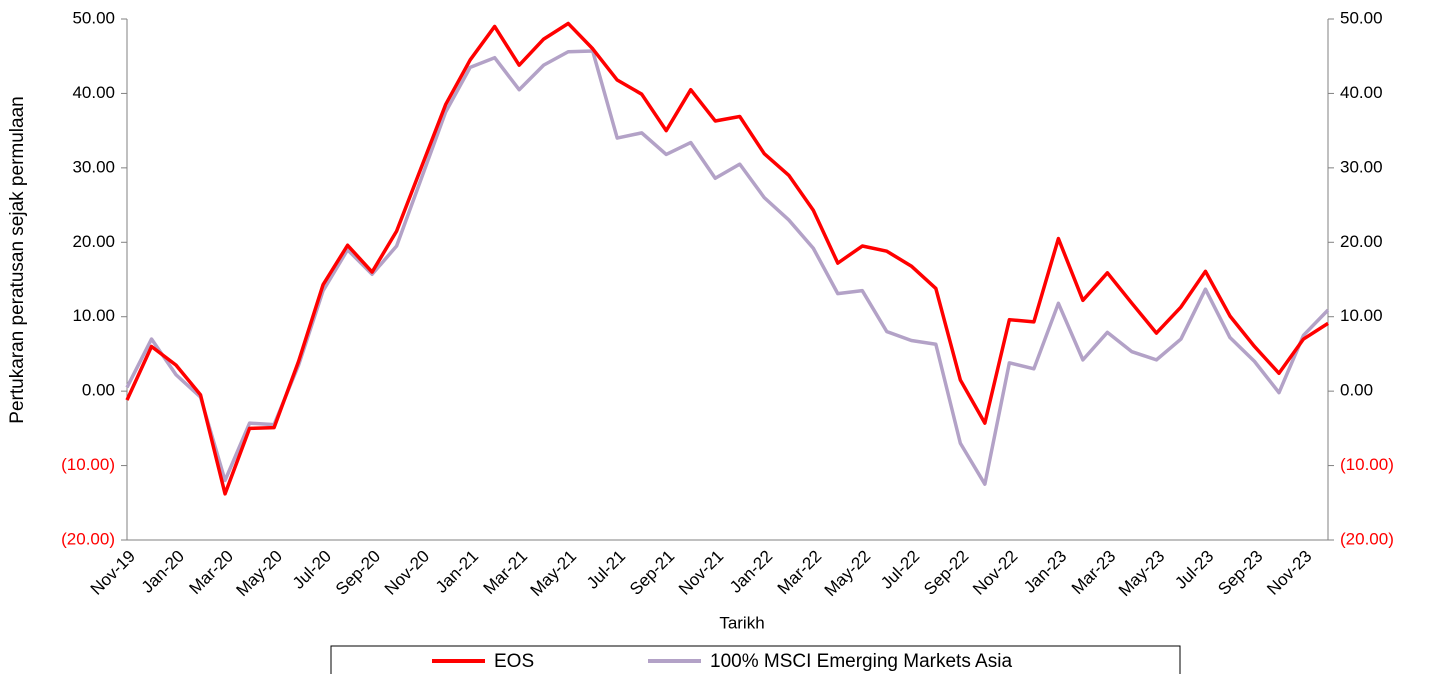  I want to click on x-tick-label: Nov-20, so click(407, 573).